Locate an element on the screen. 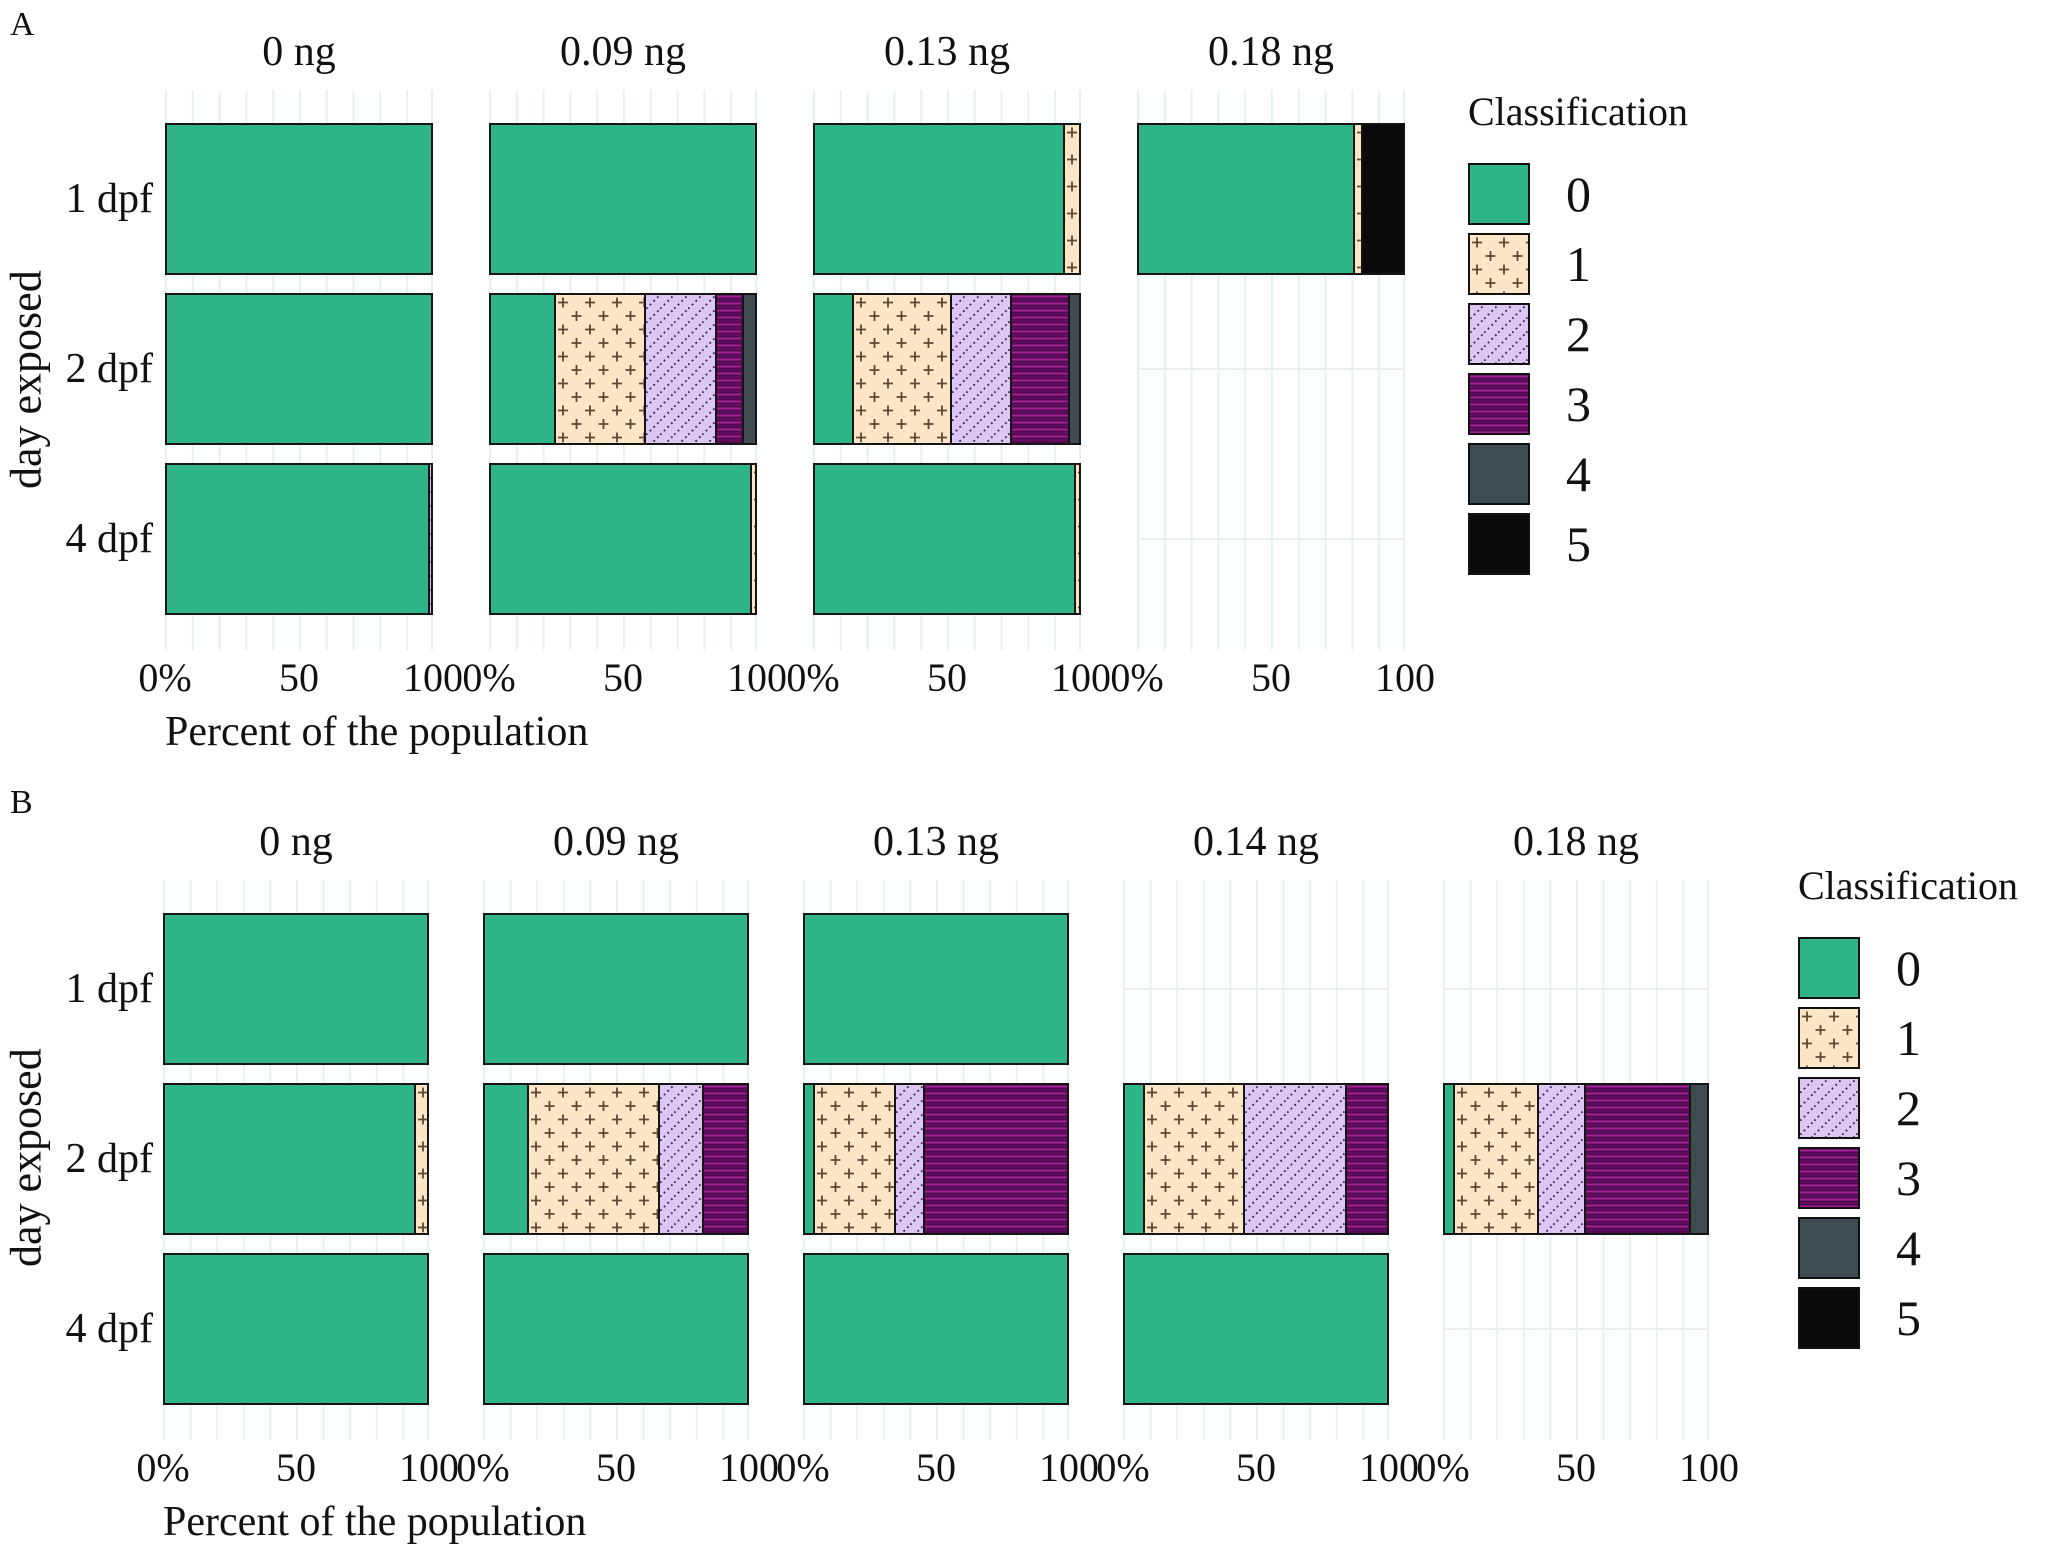 The image size is (2048, 1556). legend-label: 0 is located at coordinates (1578, 194).